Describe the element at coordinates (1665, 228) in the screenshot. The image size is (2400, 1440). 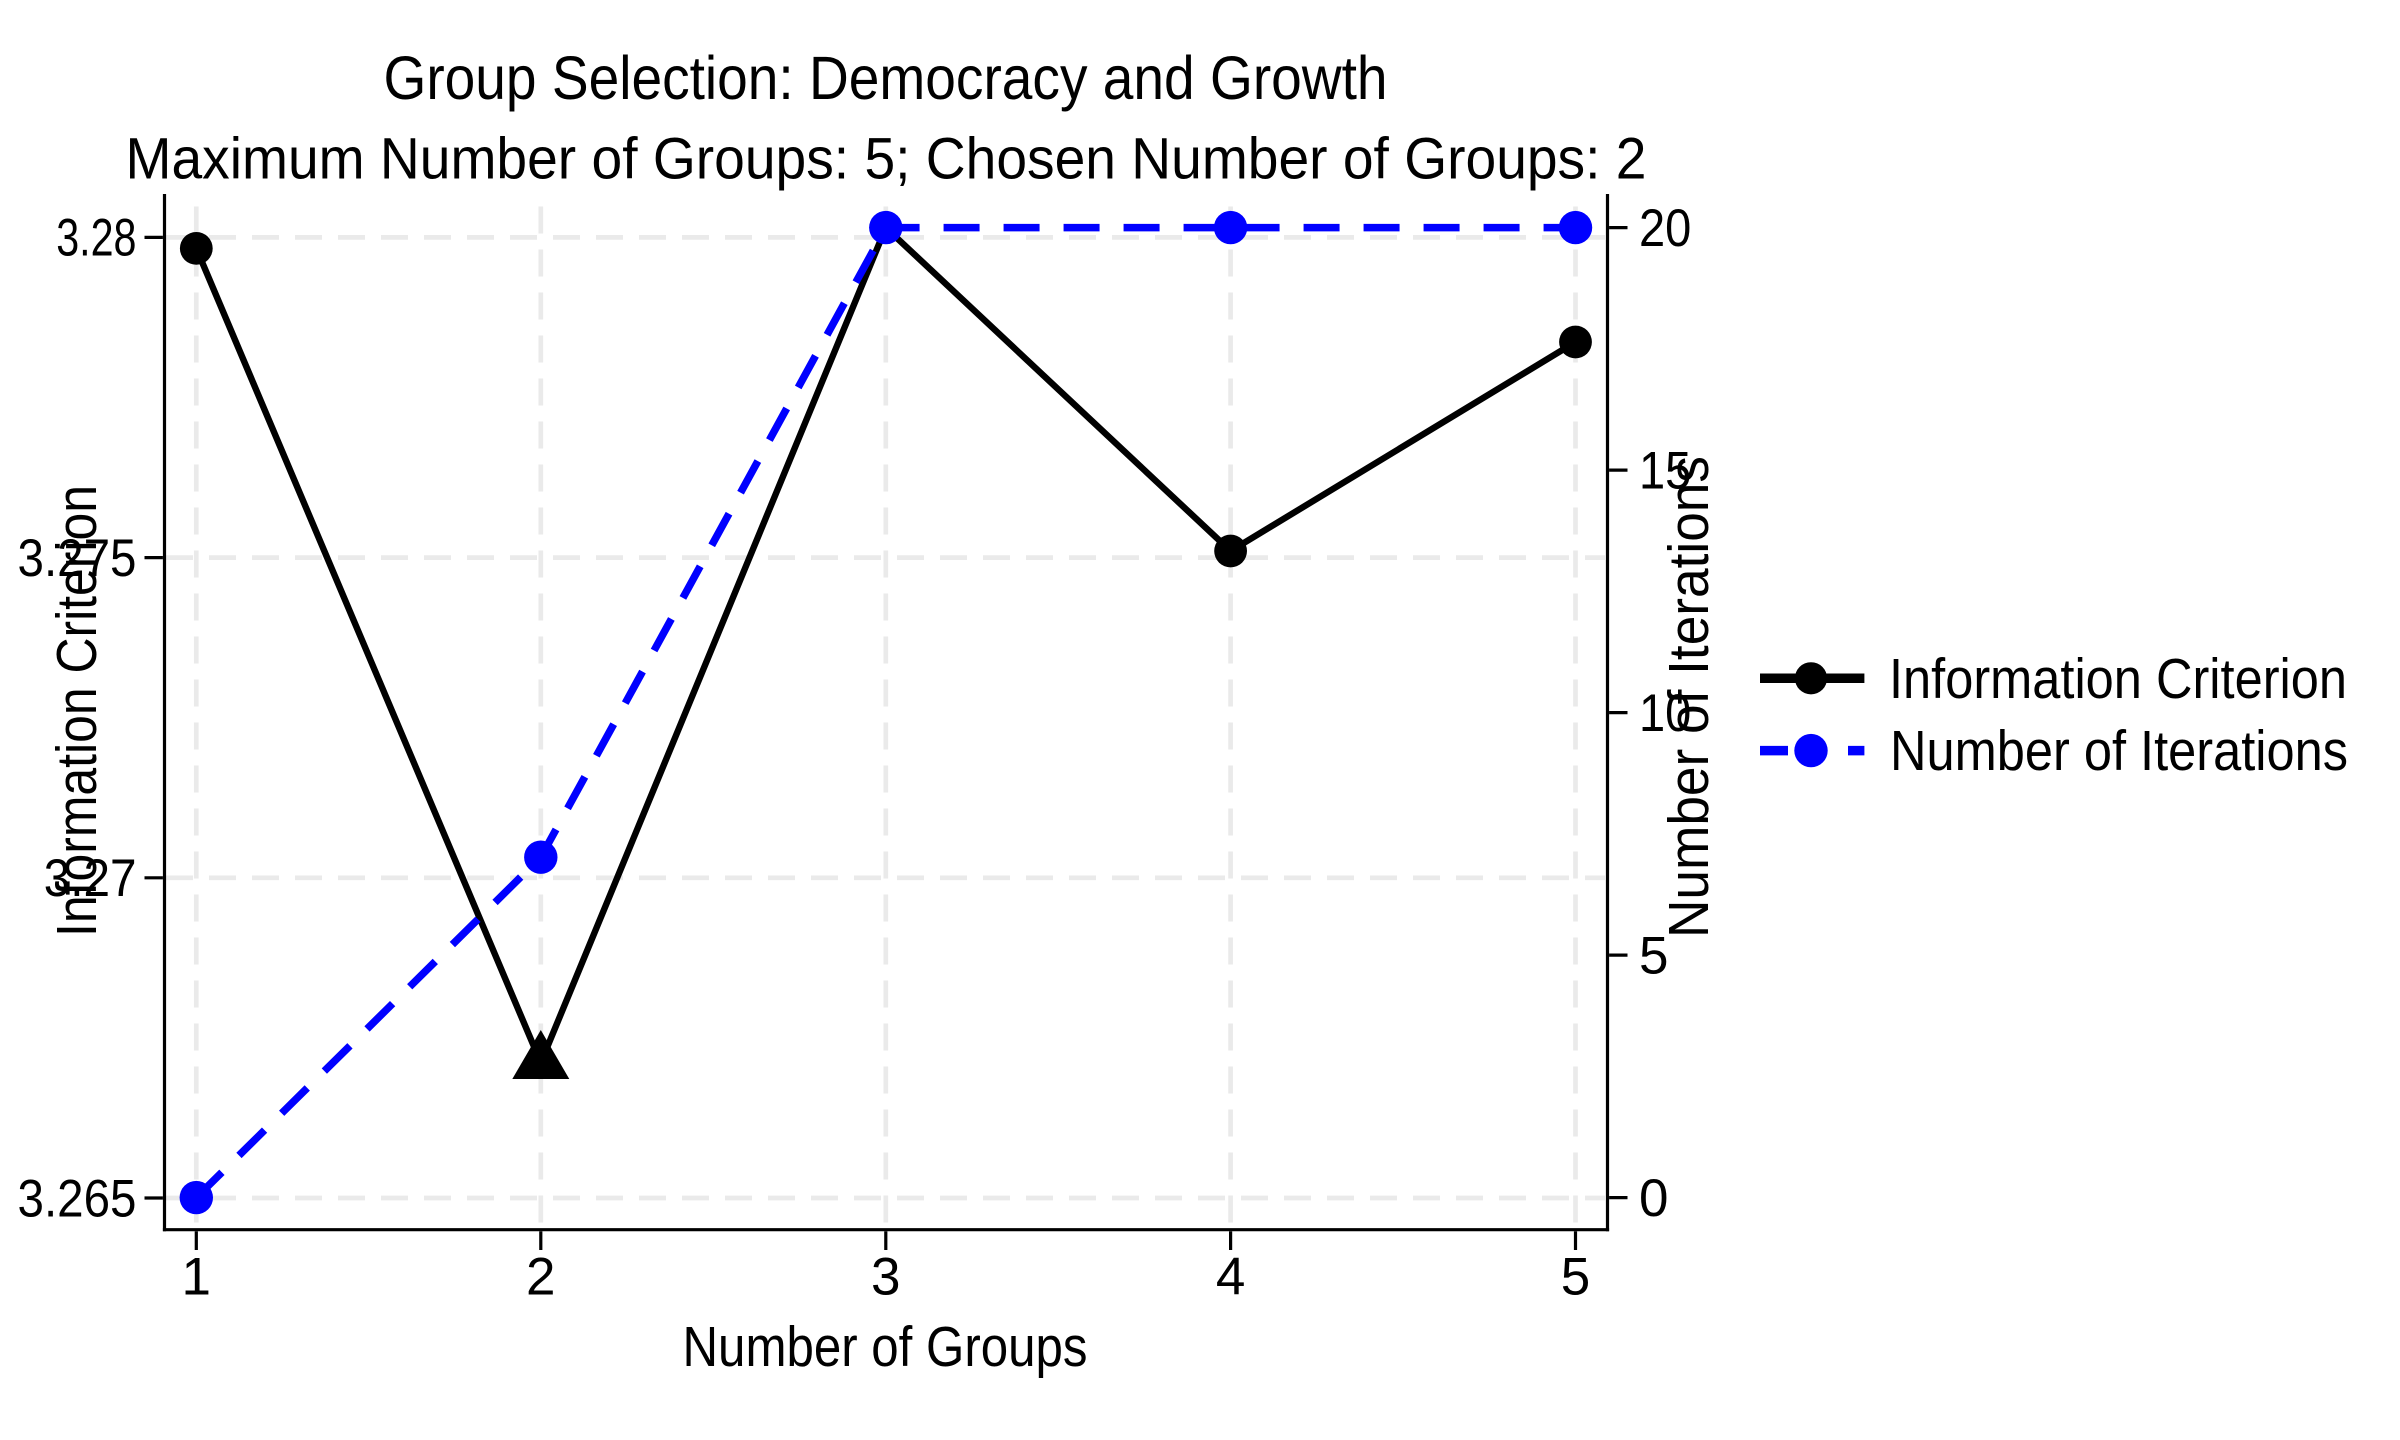
I see `svg-text: 20` at that location.